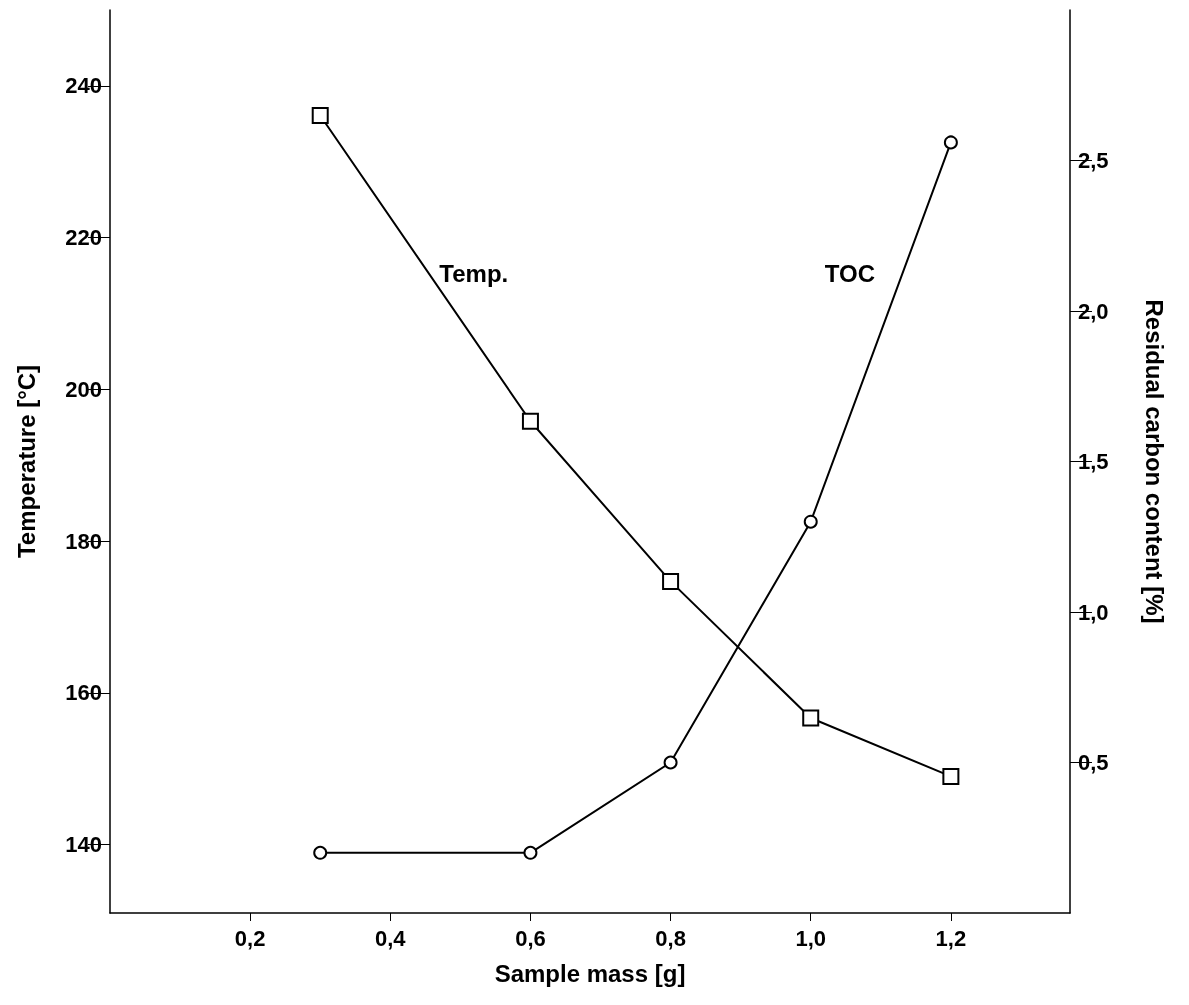 The image size is (1189, 1005). Describe the element at coordinates (83, 693) in the screenshot. I see `y-tick-label: 160` at that location.